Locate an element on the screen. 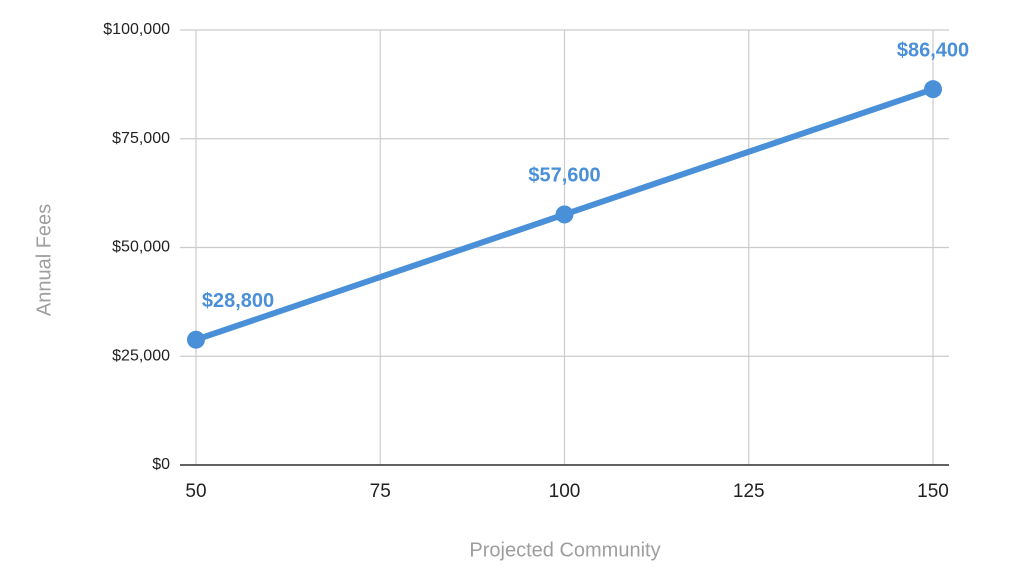 The height and width of the screenshot is (584, 1010). y-axis-title: Annual Fees is located at coordinates (44, 260).